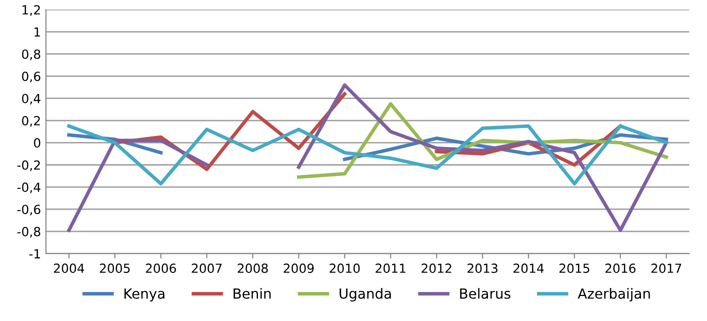 This screenshot has width=707, height=321. I want to click on y-tick-label: 1, so click(37, 32).